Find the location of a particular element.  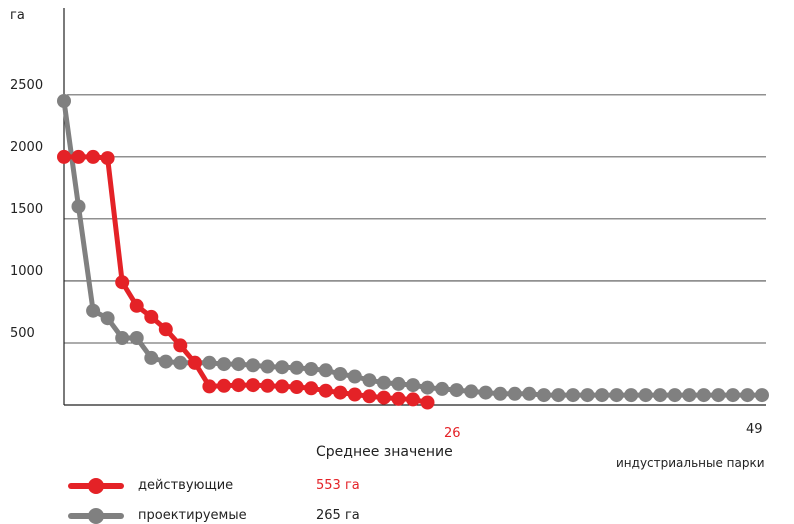

y-tick-label: 2500 is located at coordinates (27, 85).